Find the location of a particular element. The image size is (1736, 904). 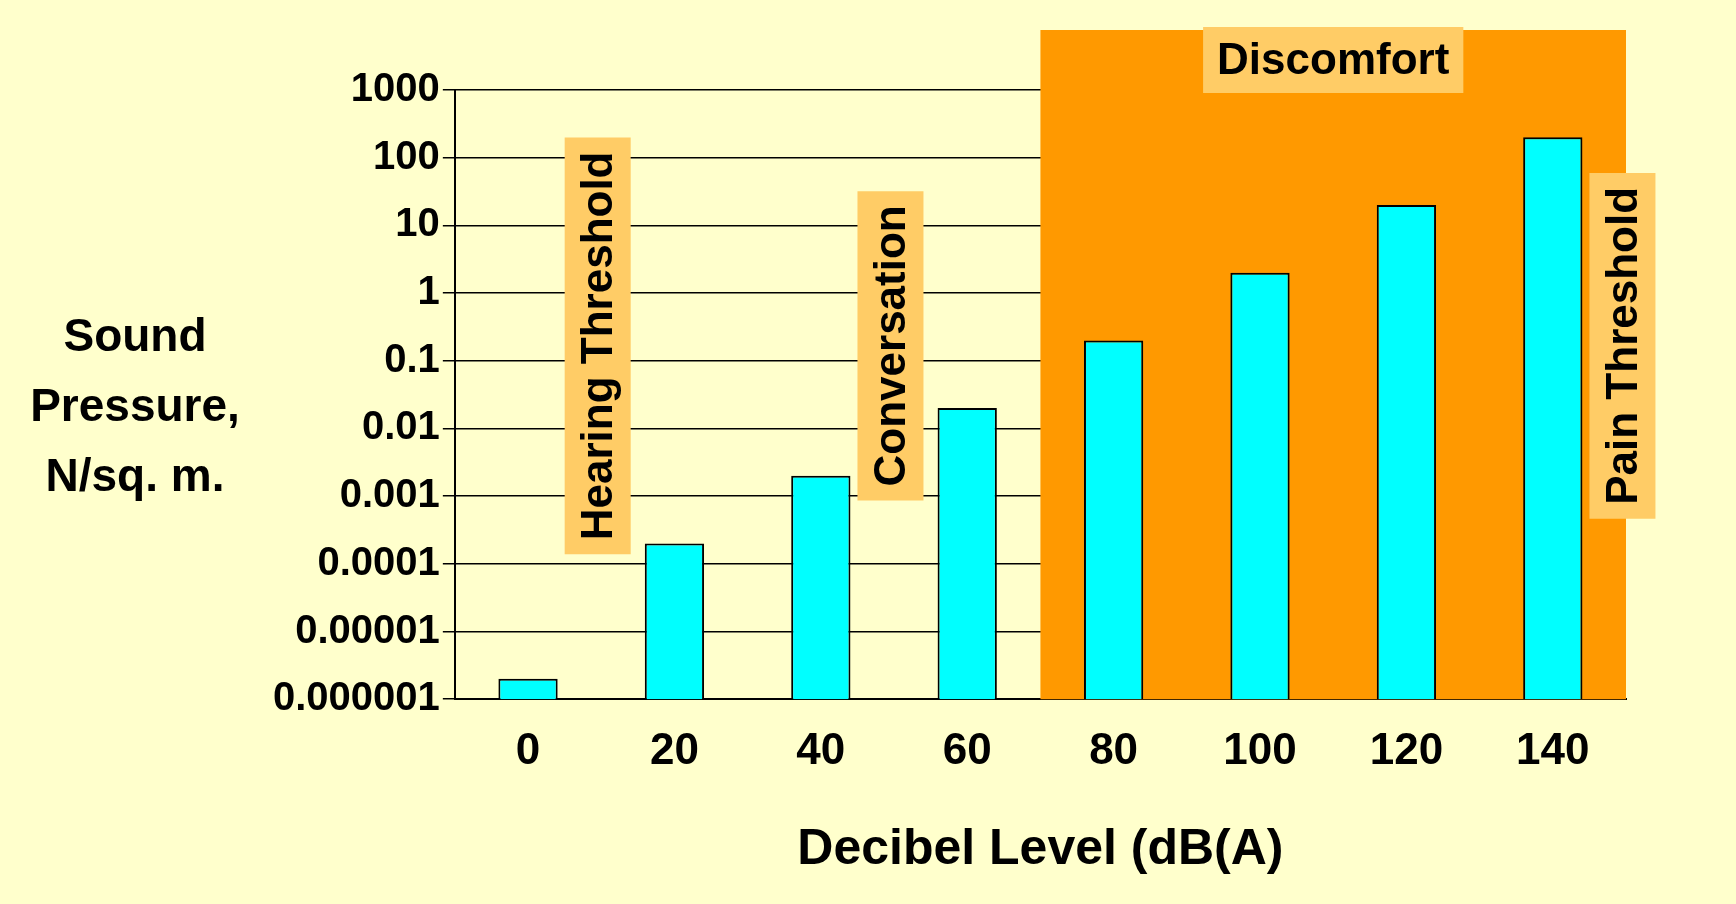

y-tick-label: 0.1 is located at coordinates (412, 357).